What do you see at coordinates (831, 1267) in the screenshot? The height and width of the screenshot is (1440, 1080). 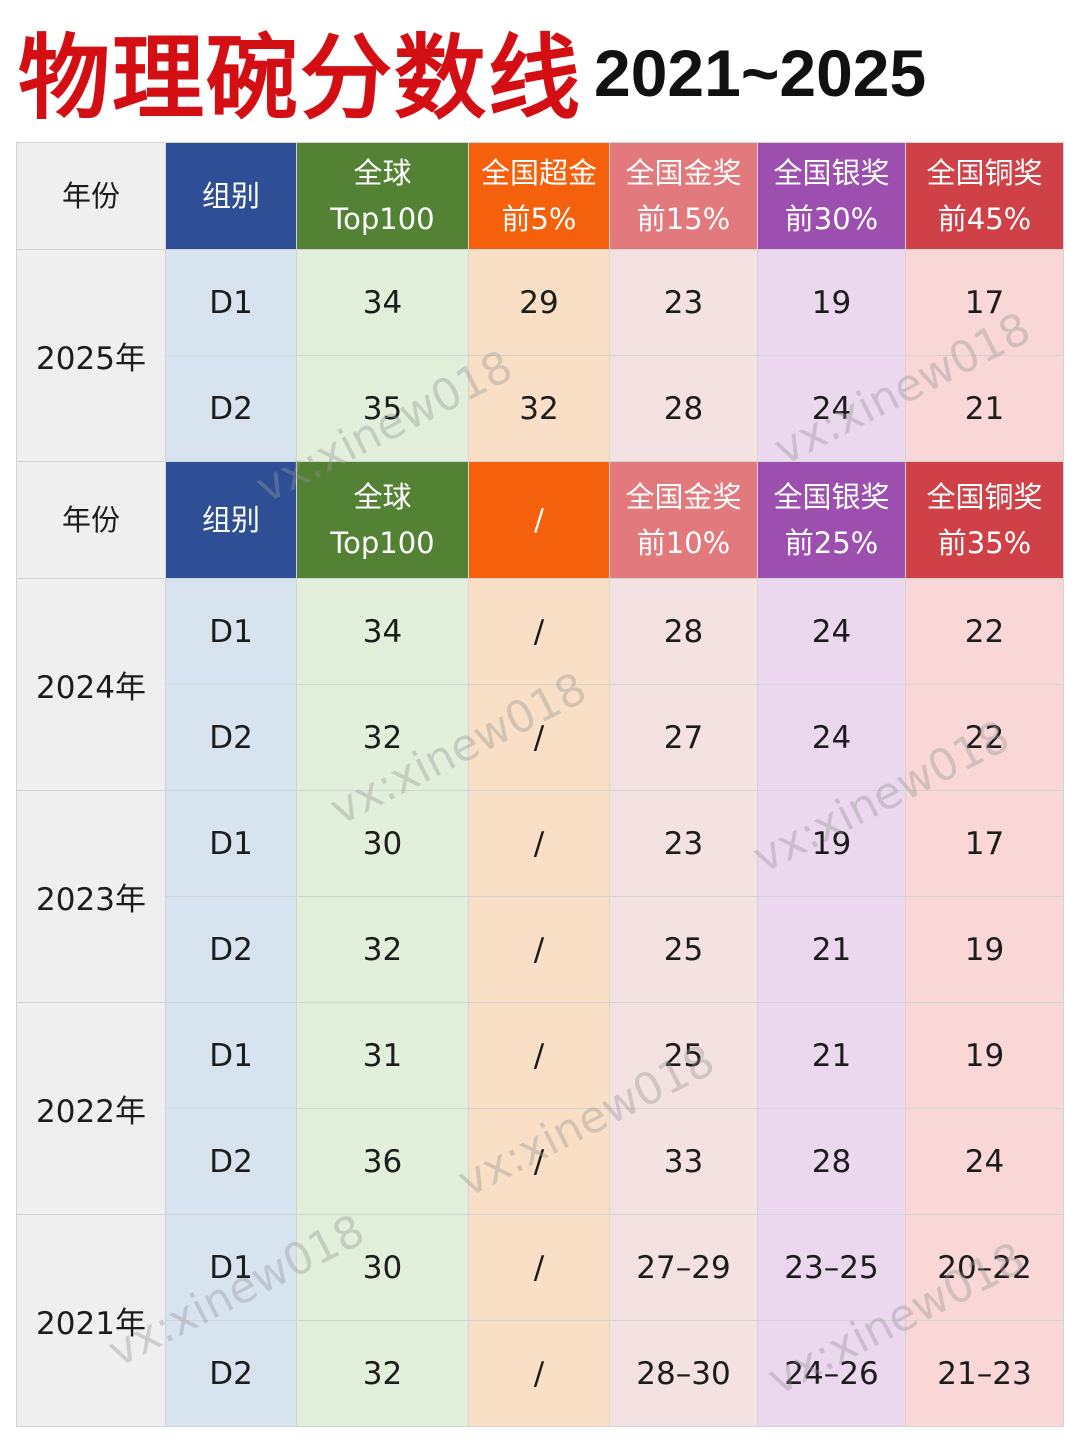 I see `silver-cell: 23–25` at bounding box center [831, 1267].